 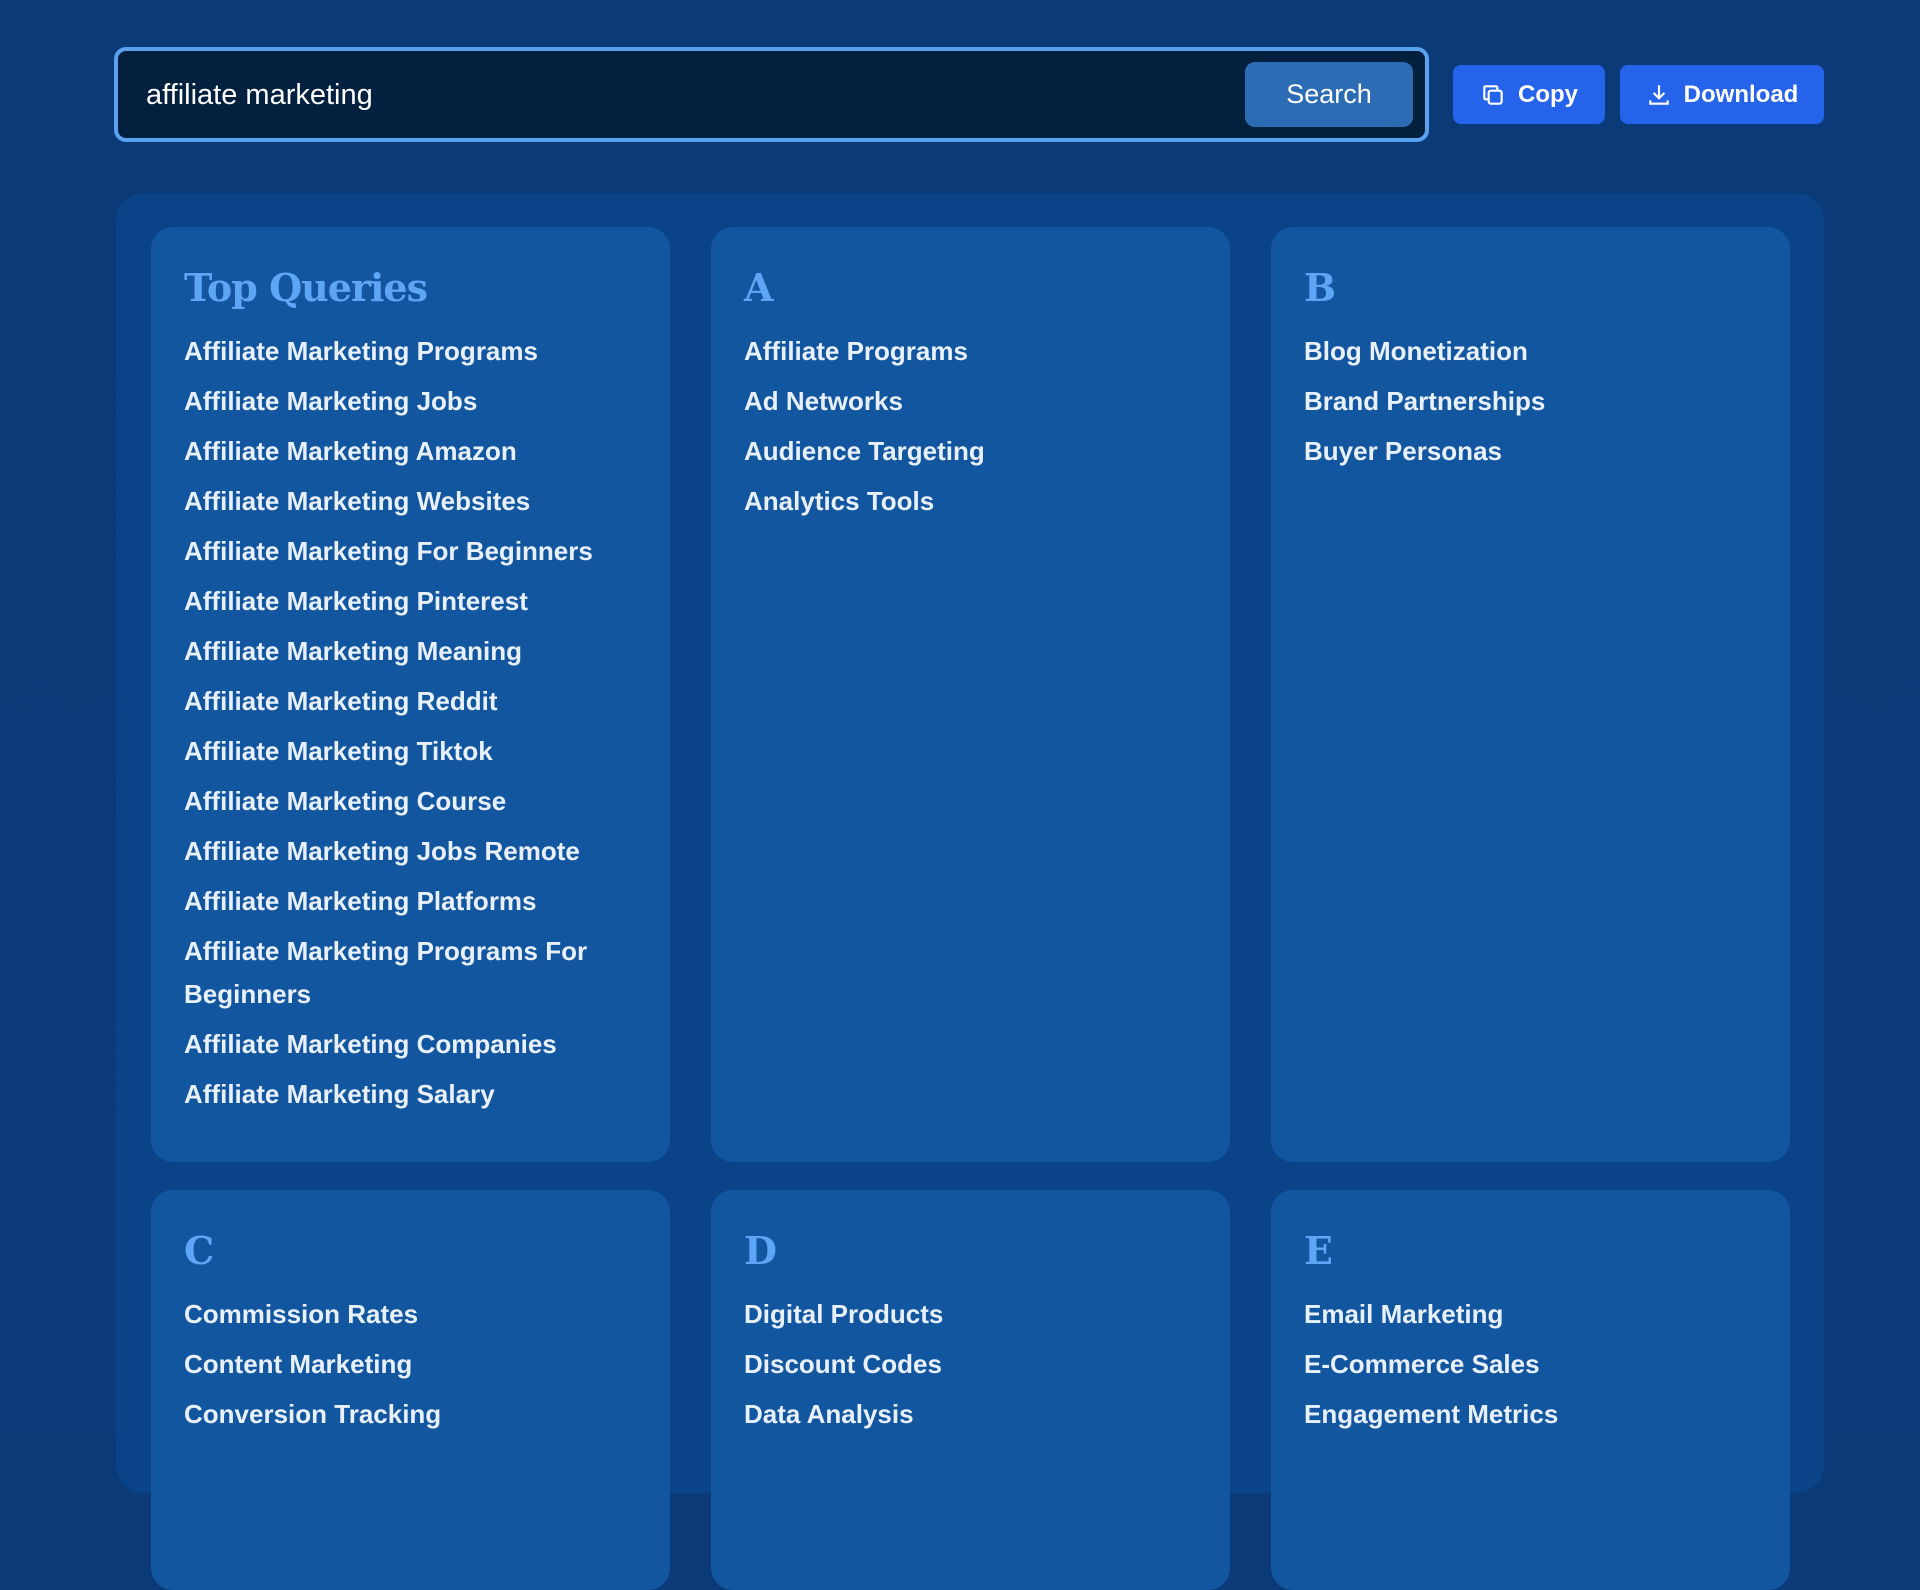 I want to click on download-button: Download, so click(x=1722, y=94).